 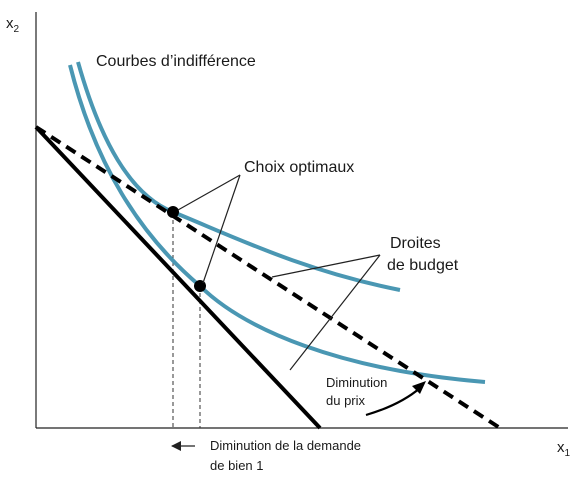 I want to click on price-decrease-arrow, so click(x=393, y=402).